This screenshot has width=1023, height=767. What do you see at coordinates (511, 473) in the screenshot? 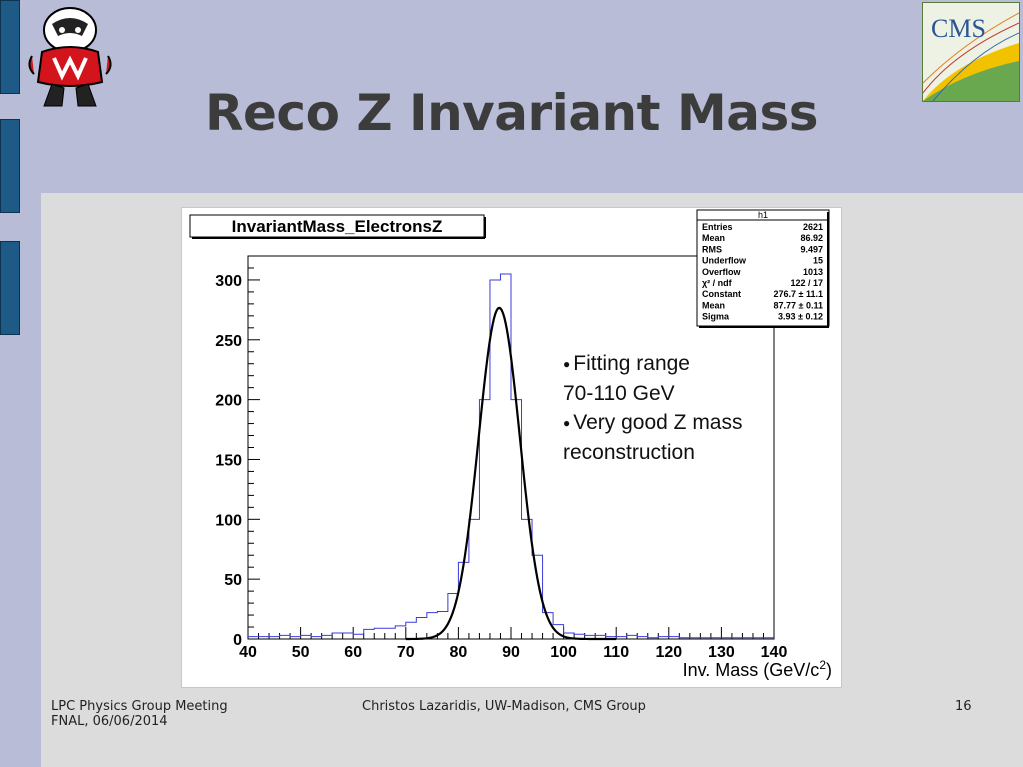
I see `gaussian-fit-curve` at bounding box center [511, 473].